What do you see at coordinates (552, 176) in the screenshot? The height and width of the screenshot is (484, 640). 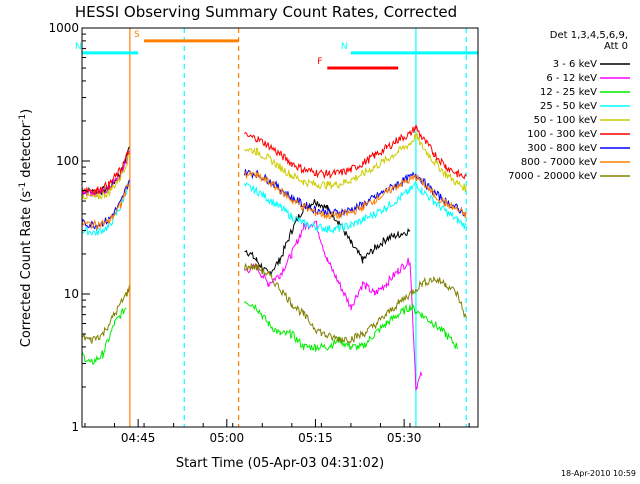 I see `legend-label-8: 7000 - 20000 keV` at bounding box center [552, 176].